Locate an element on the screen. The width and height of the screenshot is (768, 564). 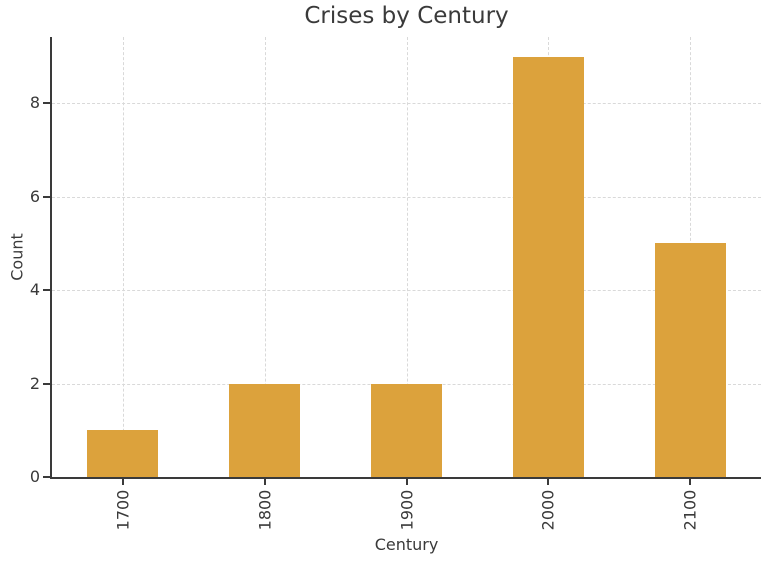
x-axis-label: Century is located at coordinates (406, 544).